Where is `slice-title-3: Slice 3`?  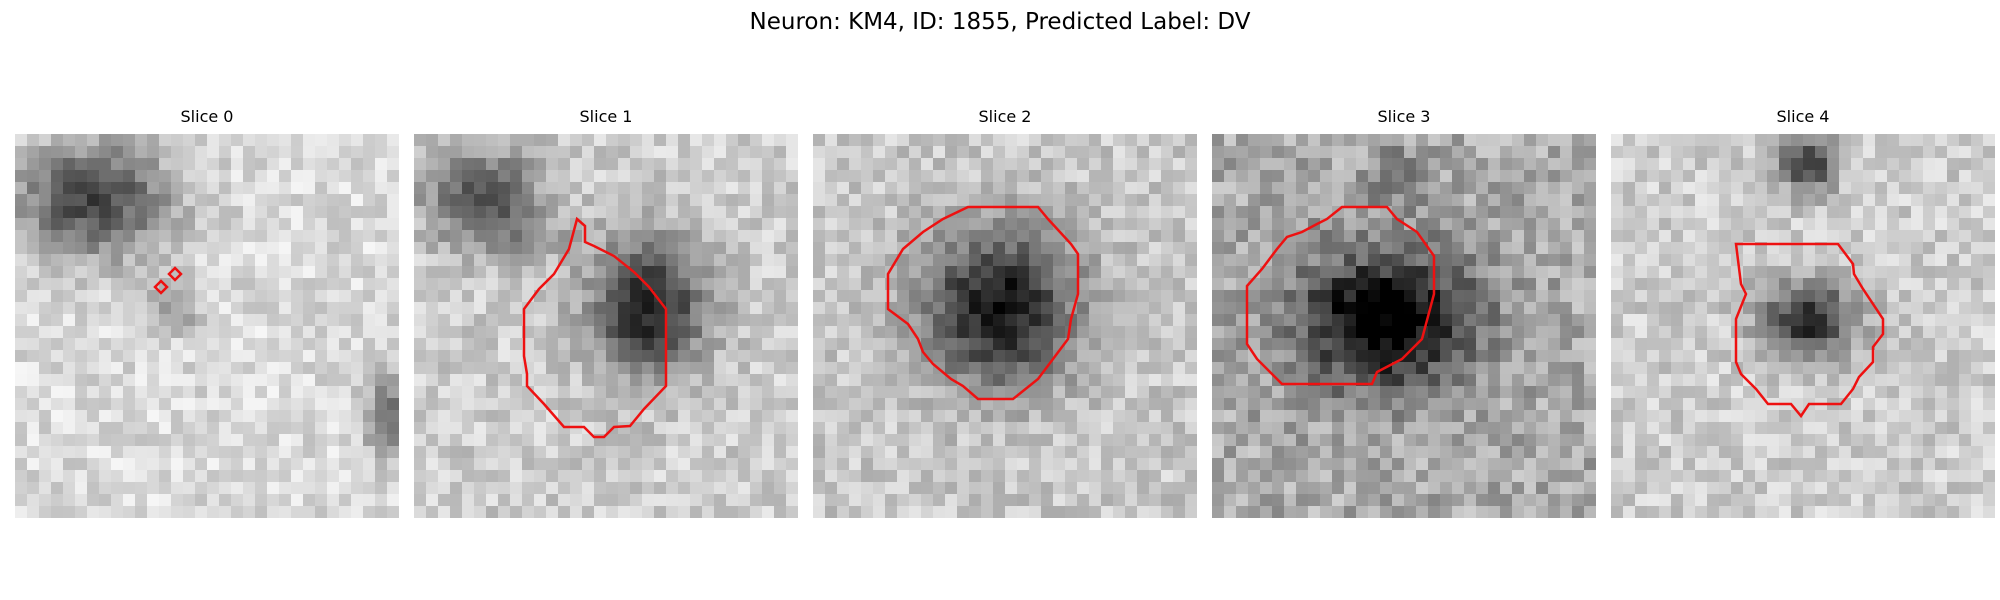
slice-title-3: Slice 3 is located at coordinates (1404, 116).